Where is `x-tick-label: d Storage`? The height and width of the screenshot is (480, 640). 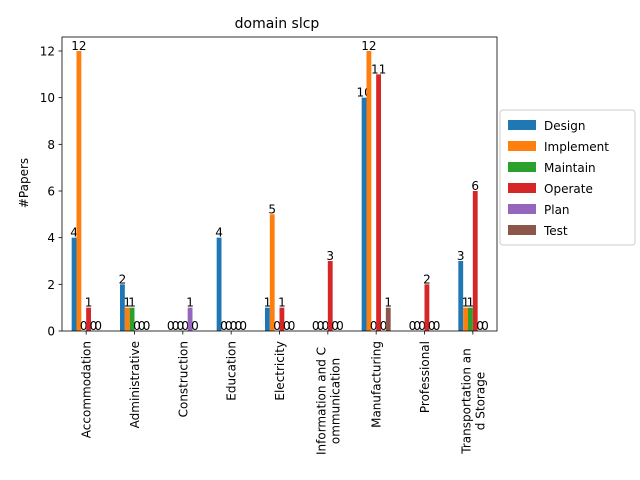 x-tick-label: d Storage is located at coordinates (480, 401).